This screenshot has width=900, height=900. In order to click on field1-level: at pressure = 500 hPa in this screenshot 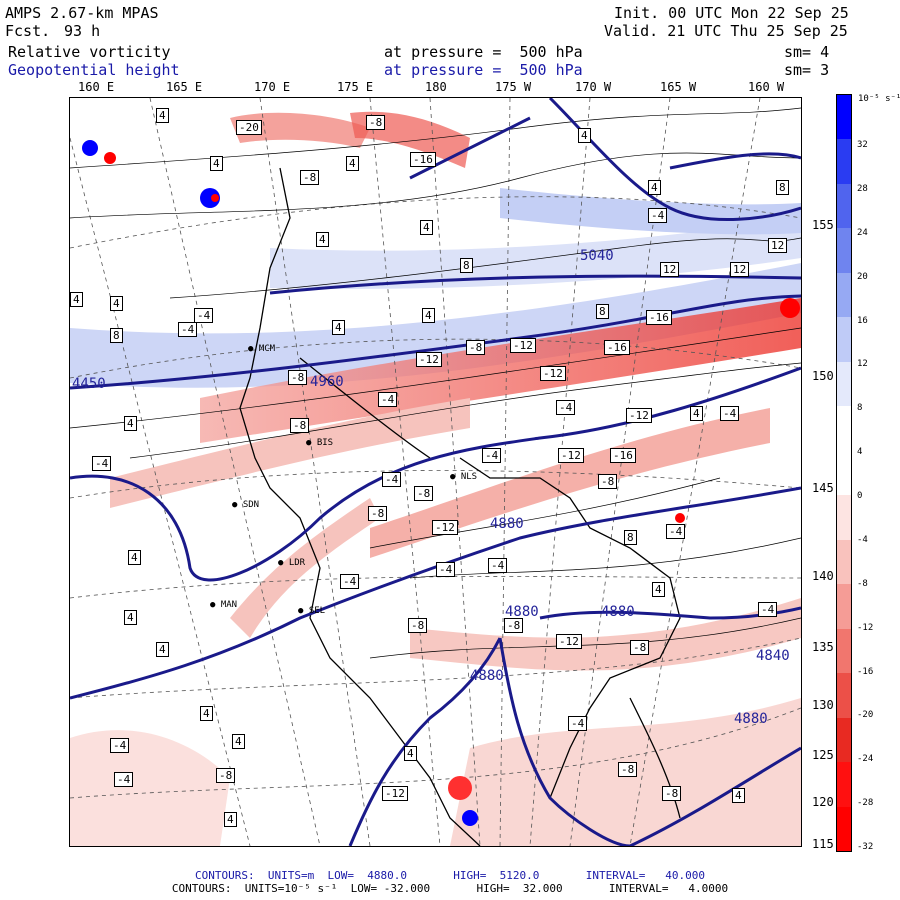, I will do `click(483, 52)`.